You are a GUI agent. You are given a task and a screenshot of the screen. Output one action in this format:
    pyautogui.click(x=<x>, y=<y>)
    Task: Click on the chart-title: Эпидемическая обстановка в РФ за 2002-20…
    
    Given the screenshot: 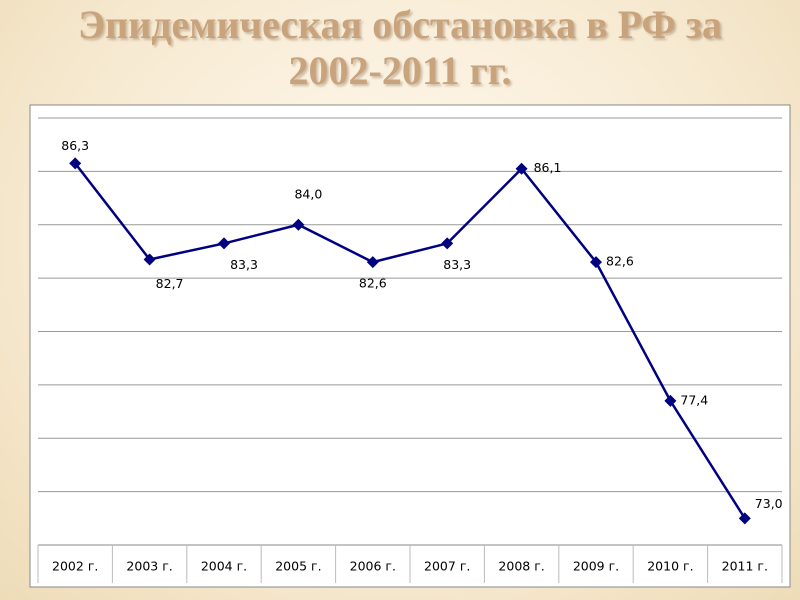 What is the action you would take?
    pyautogui.click(x=400, y=47)
    